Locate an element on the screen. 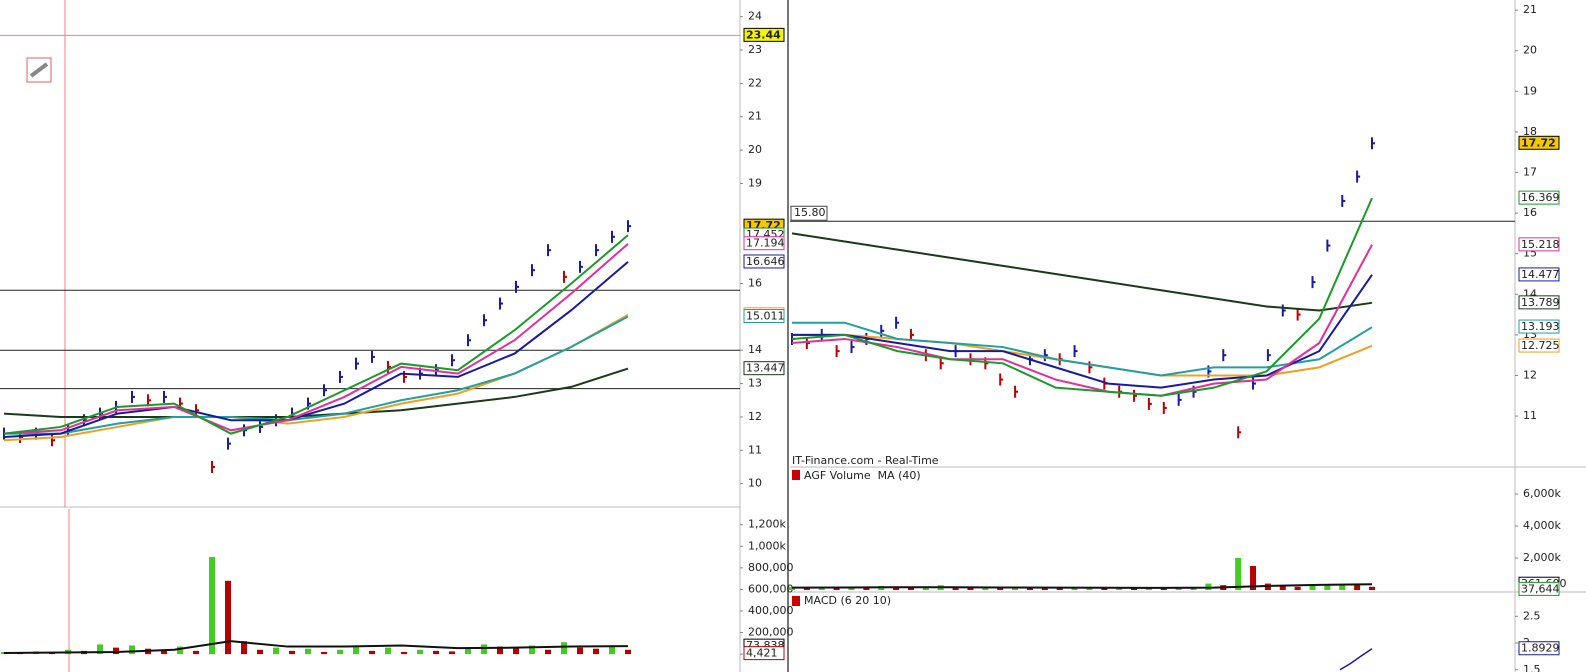  value-marker: 15.218 is located at coordinates (1540, 244).